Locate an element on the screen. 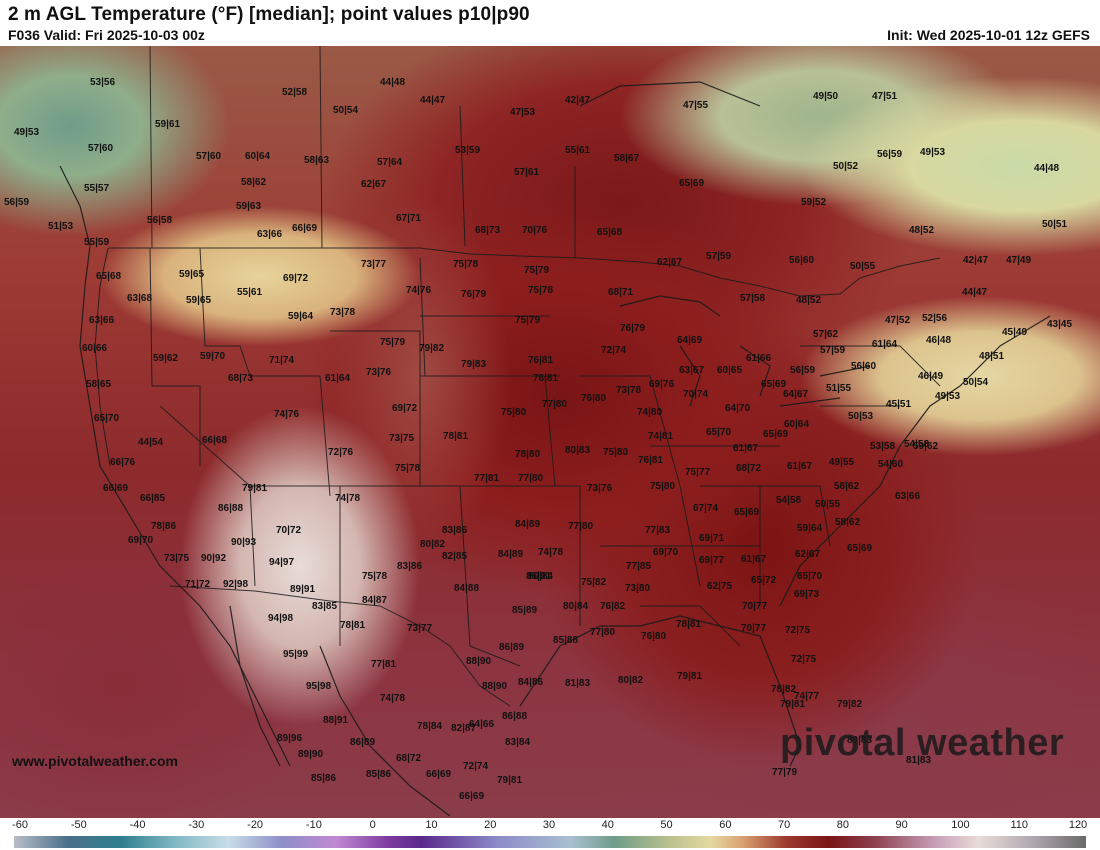 This screenshot has height=850, width=1100. point-value-label: 77|80 is located at coordinates (603, 632).